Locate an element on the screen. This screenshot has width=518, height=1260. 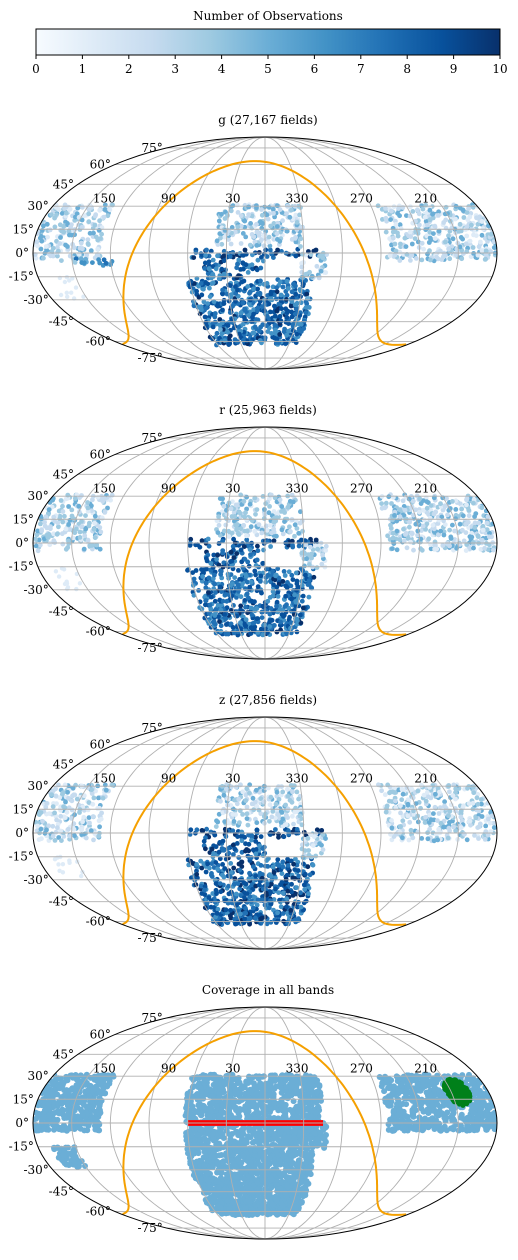
dec-tick-label: 75° is located at coordinates (152, 728).